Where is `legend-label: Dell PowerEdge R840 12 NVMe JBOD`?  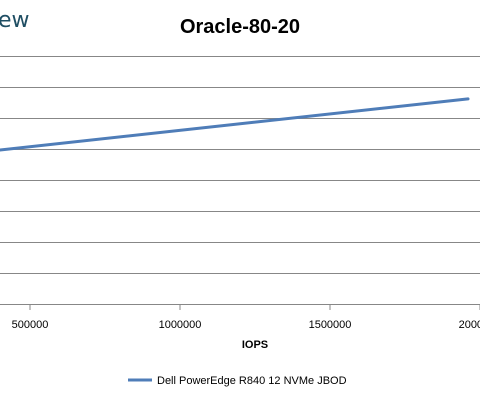 legend-label: Dell PowerEdge R840 12 NVMe JBOD is located at coordinates (252, 381).